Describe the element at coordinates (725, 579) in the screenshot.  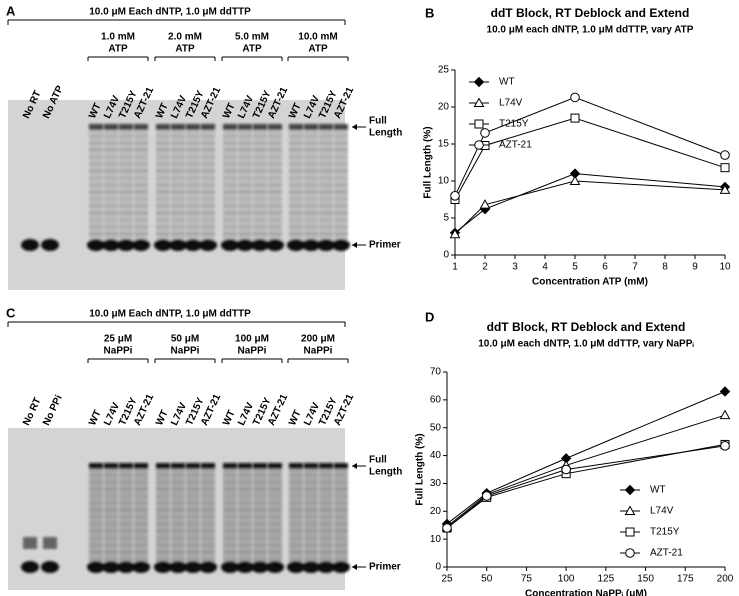
I see `x-tick-label: 200` at that location.